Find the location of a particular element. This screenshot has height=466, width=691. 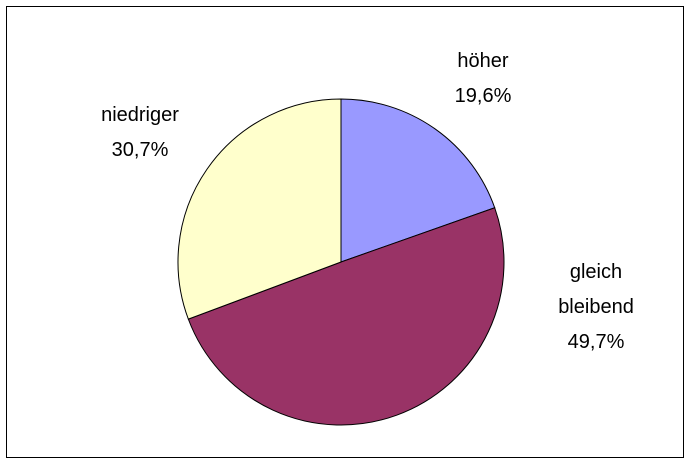

slice-label: niedriger is located at coordinates (140, 115).